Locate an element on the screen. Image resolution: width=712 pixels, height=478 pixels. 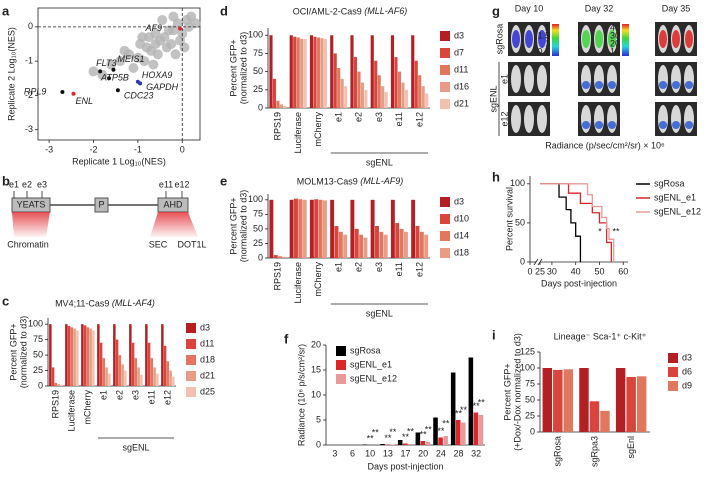
x-tick-label: 0 is located at coordinates (182, 149).